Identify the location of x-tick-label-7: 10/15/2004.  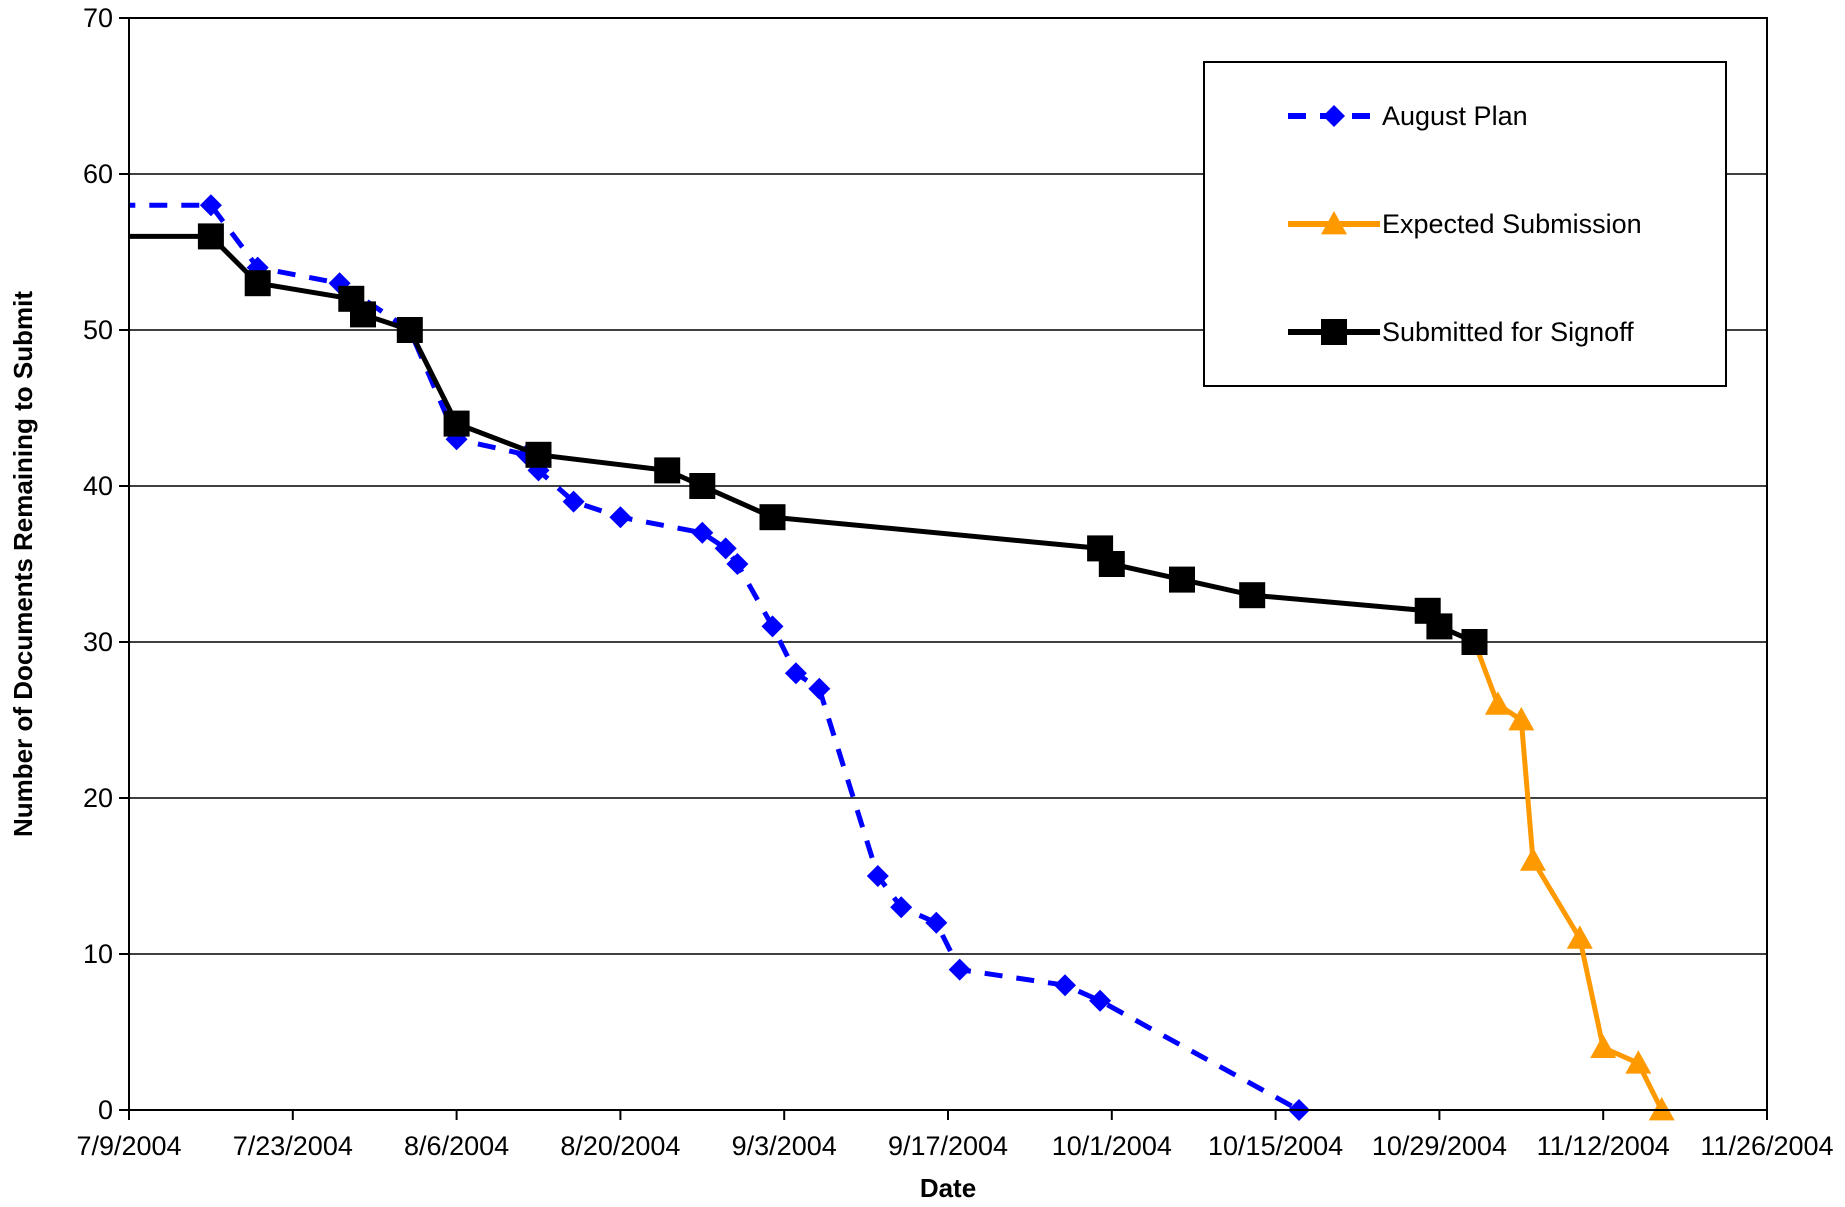
(1275, 1146).